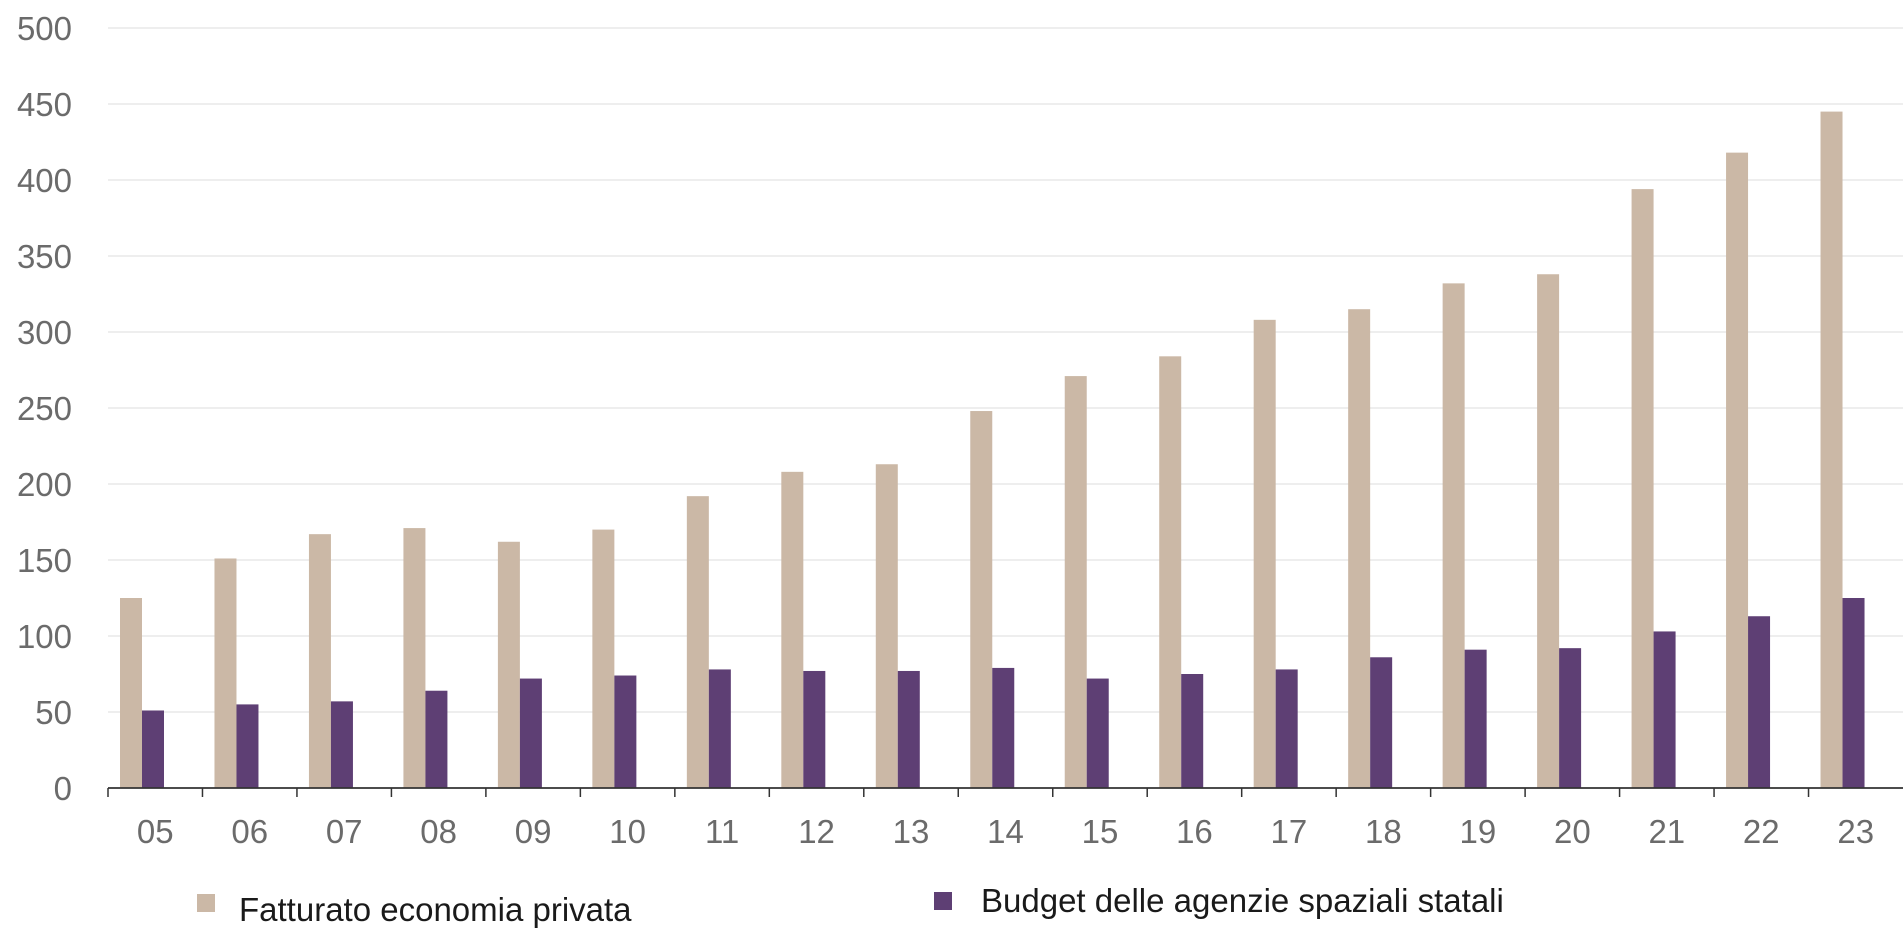 This screenshot has width=1903, height=929. I want to click on y-tick-label-100: 100, so click(44, 636).